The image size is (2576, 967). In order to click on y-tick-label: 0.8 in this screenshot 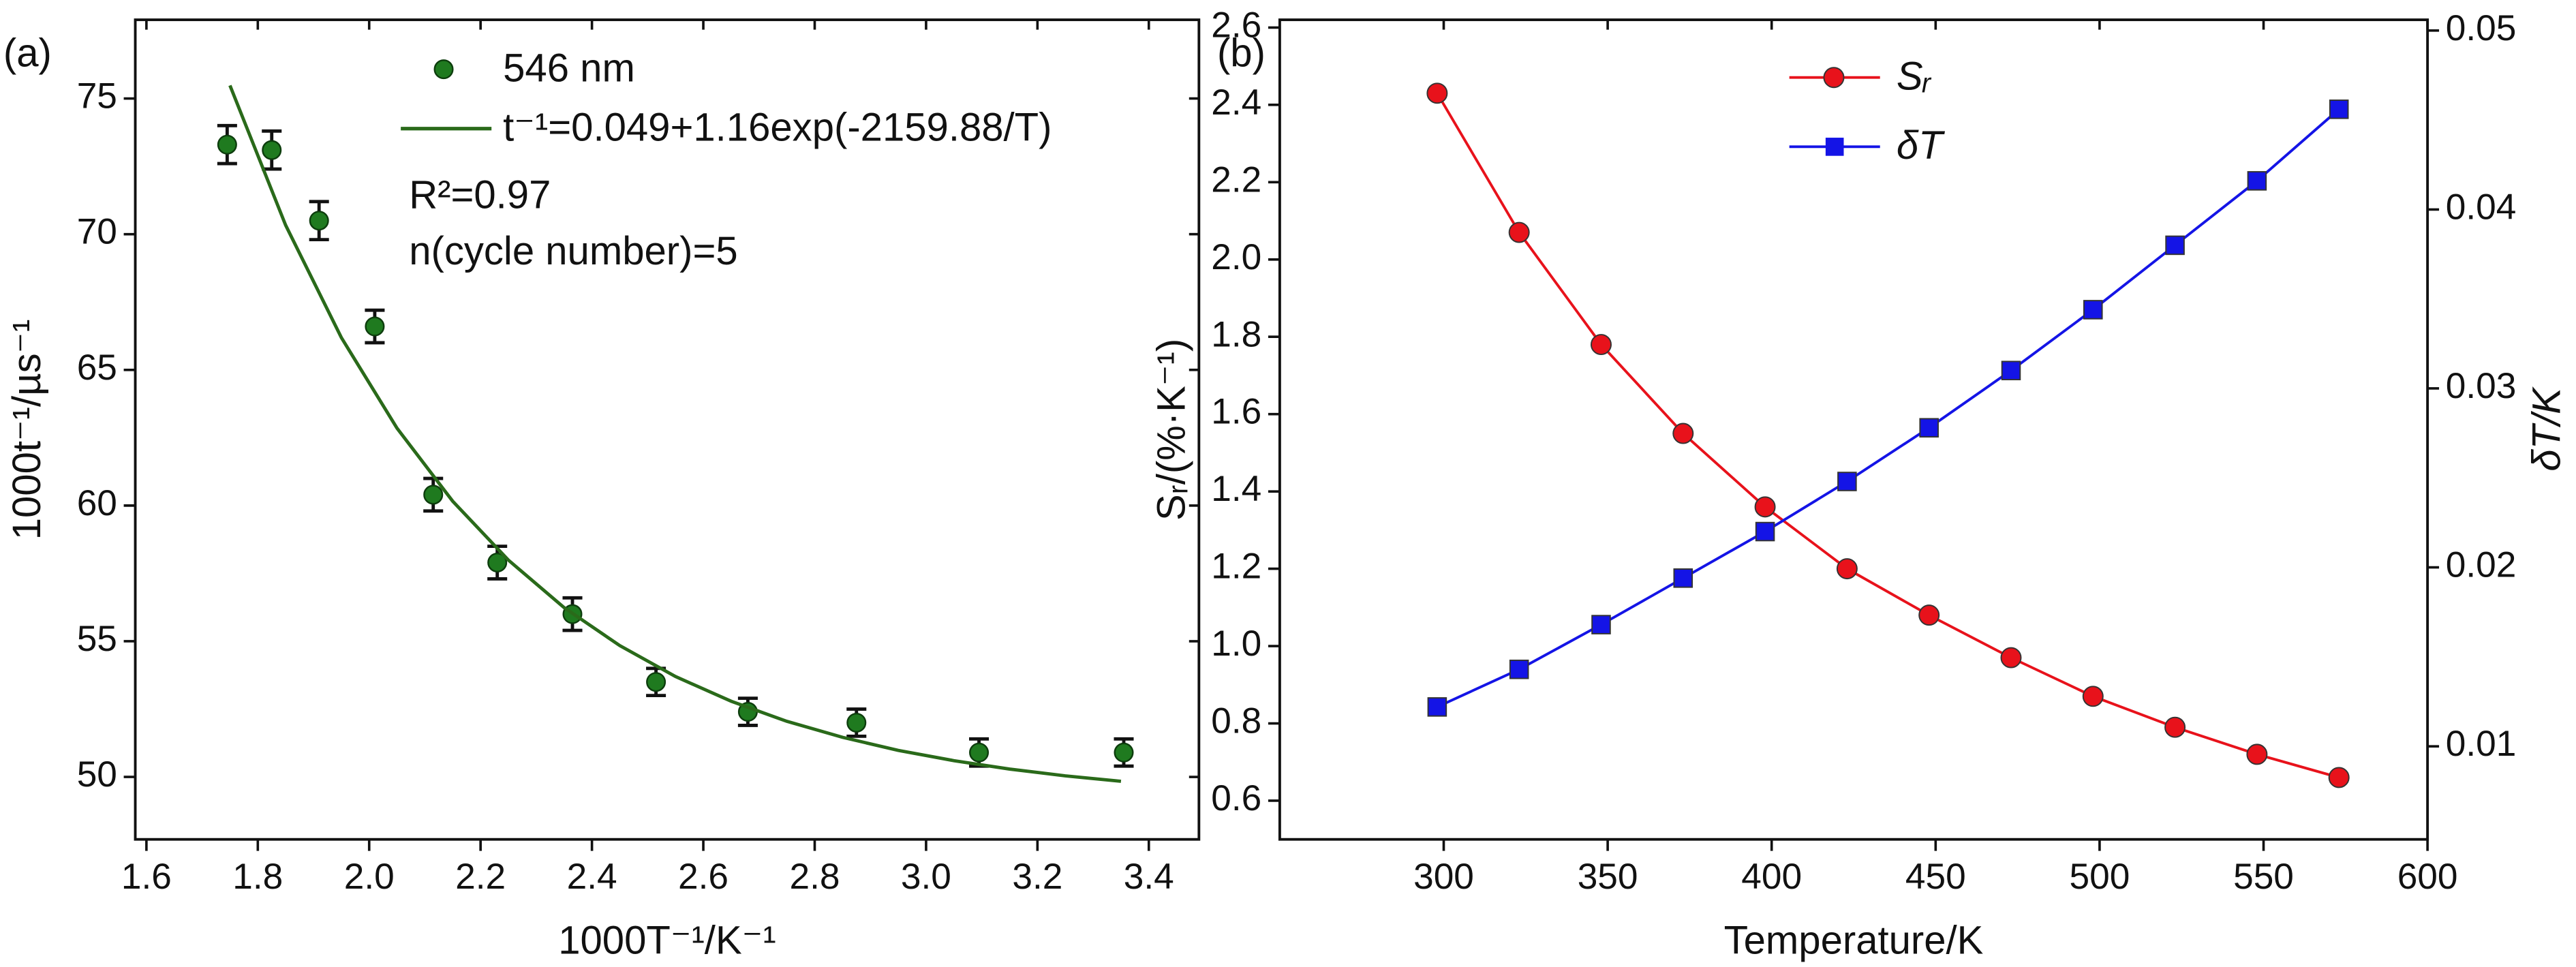, I will do `click(1236, 721)`.